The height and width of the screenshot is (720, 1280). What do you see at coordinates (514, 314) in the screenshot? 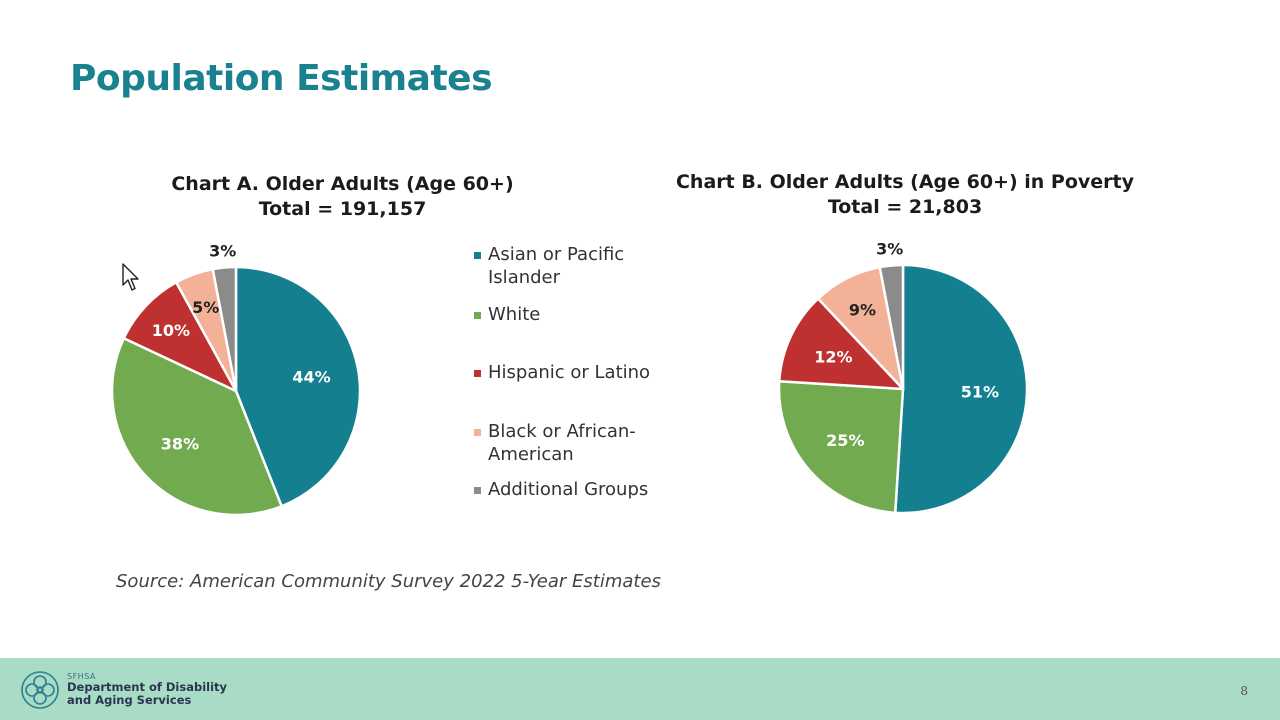
I see `legend-label-white: White` at bounding box center [514, 314].